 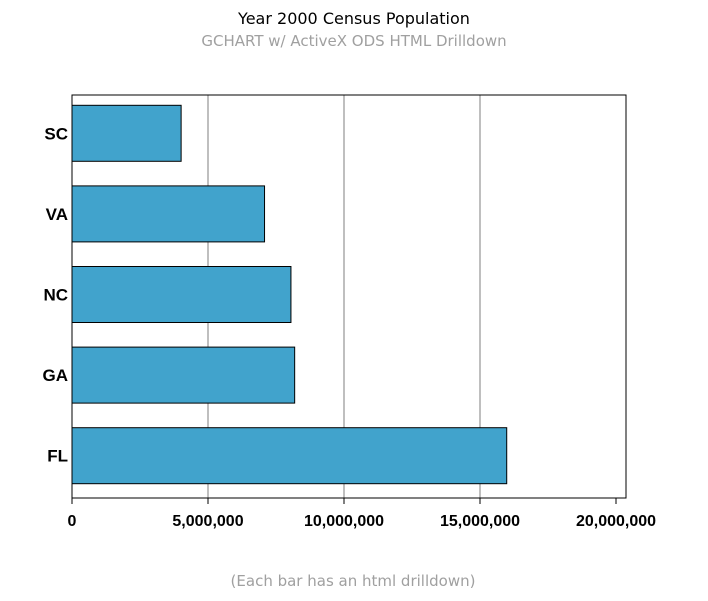 I want to click on chart-title: Year 2000 Census Population, so click(x=353, y=18).